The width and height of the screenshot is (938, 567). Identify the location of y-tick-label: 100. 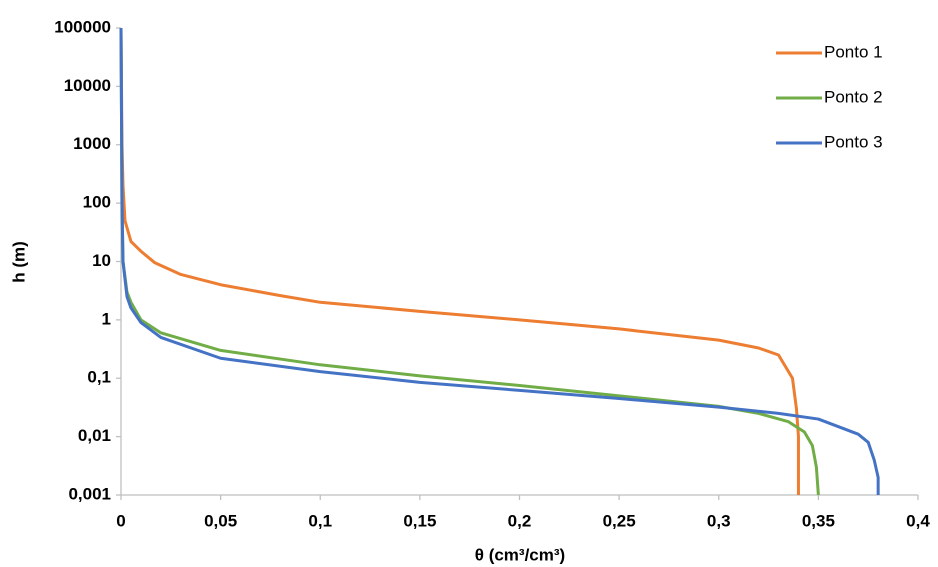
(97, 202).